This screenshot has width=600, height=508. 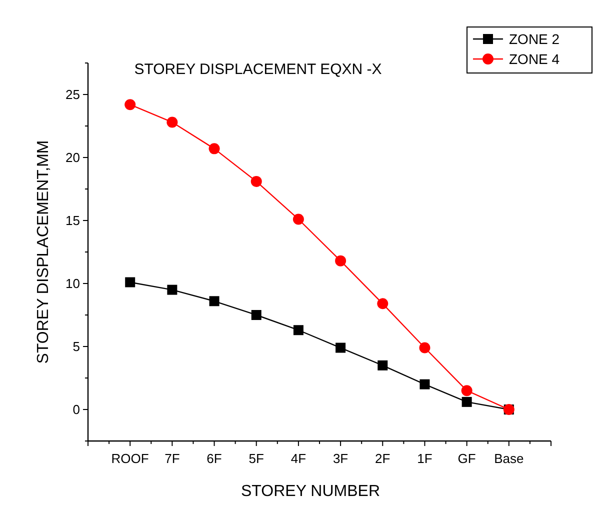 I want to click on x-tick-label: 6F, so click(x=214, y=458).